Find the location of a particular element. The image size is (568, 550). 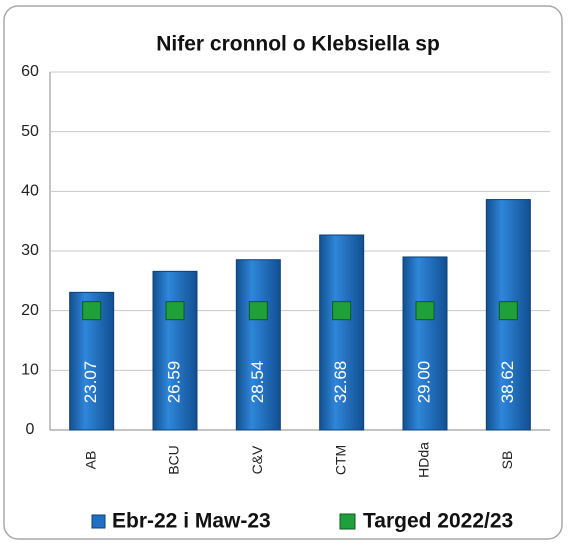

legend-label: Targed 2022/23 is located at coordinates (438, 521).